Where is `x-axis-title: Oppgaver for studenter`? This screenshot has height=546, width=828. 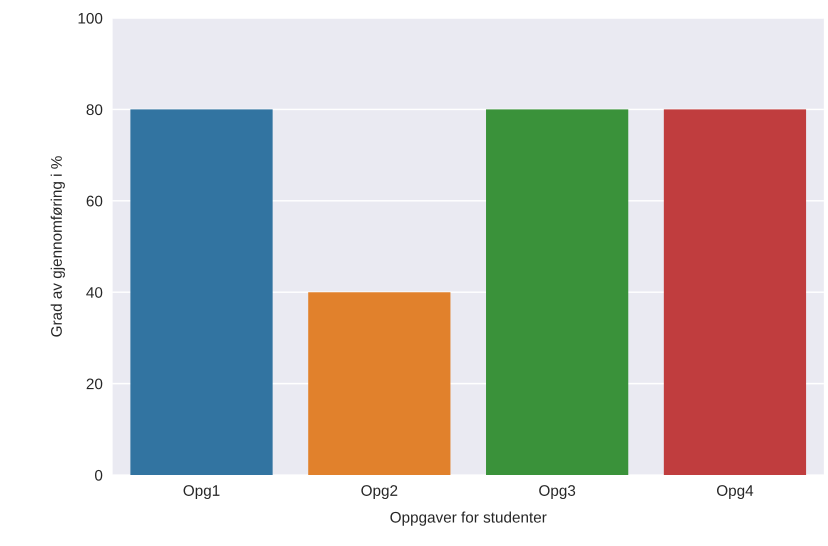
x-axis-title: Oppgaver for studenter is located at coordinates (468, 518).